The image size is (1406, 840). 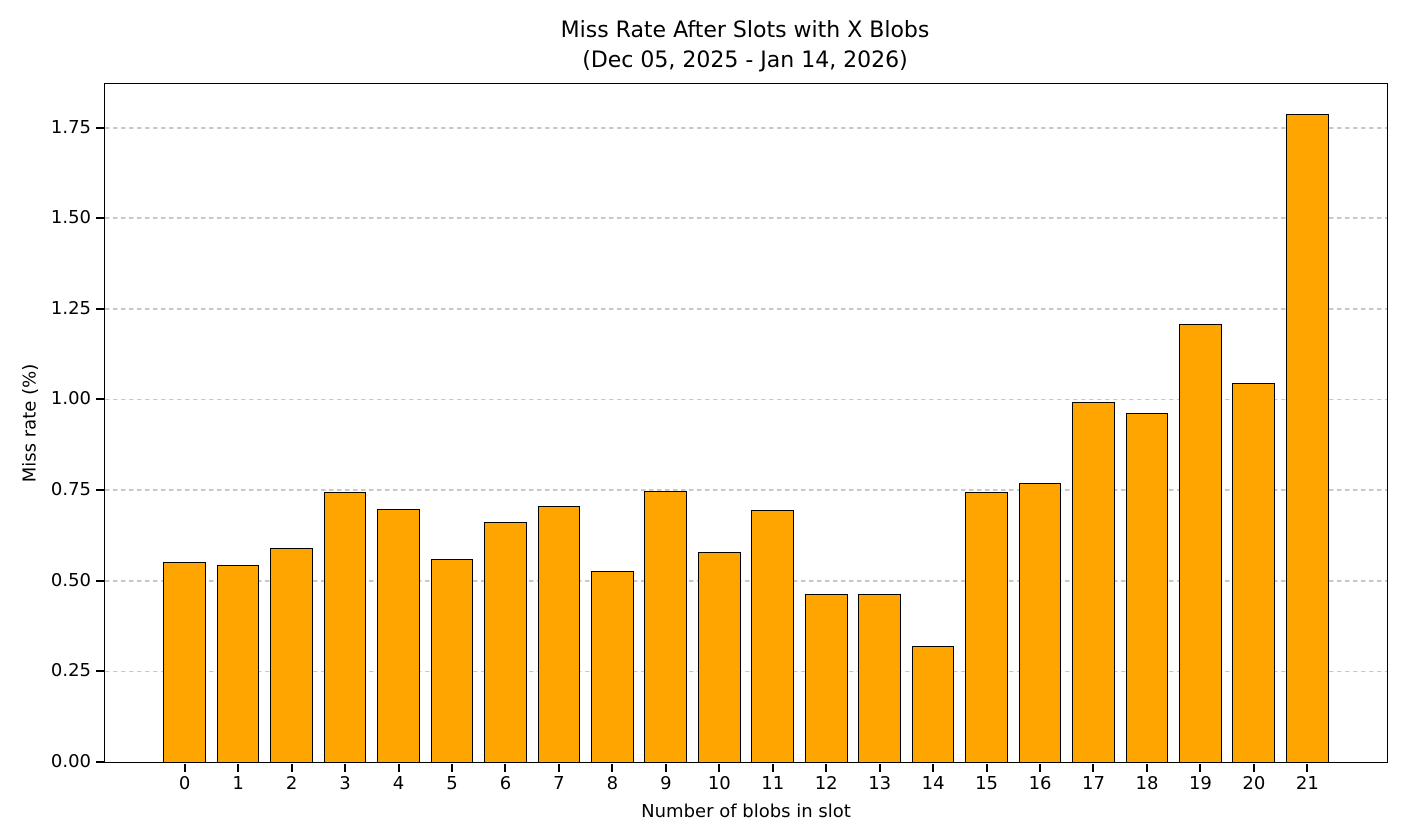 What do you see at coordinates (1040, 783) in the screenshot?
I see `x-tick-label: 16` at bounding box center [1040, 783].